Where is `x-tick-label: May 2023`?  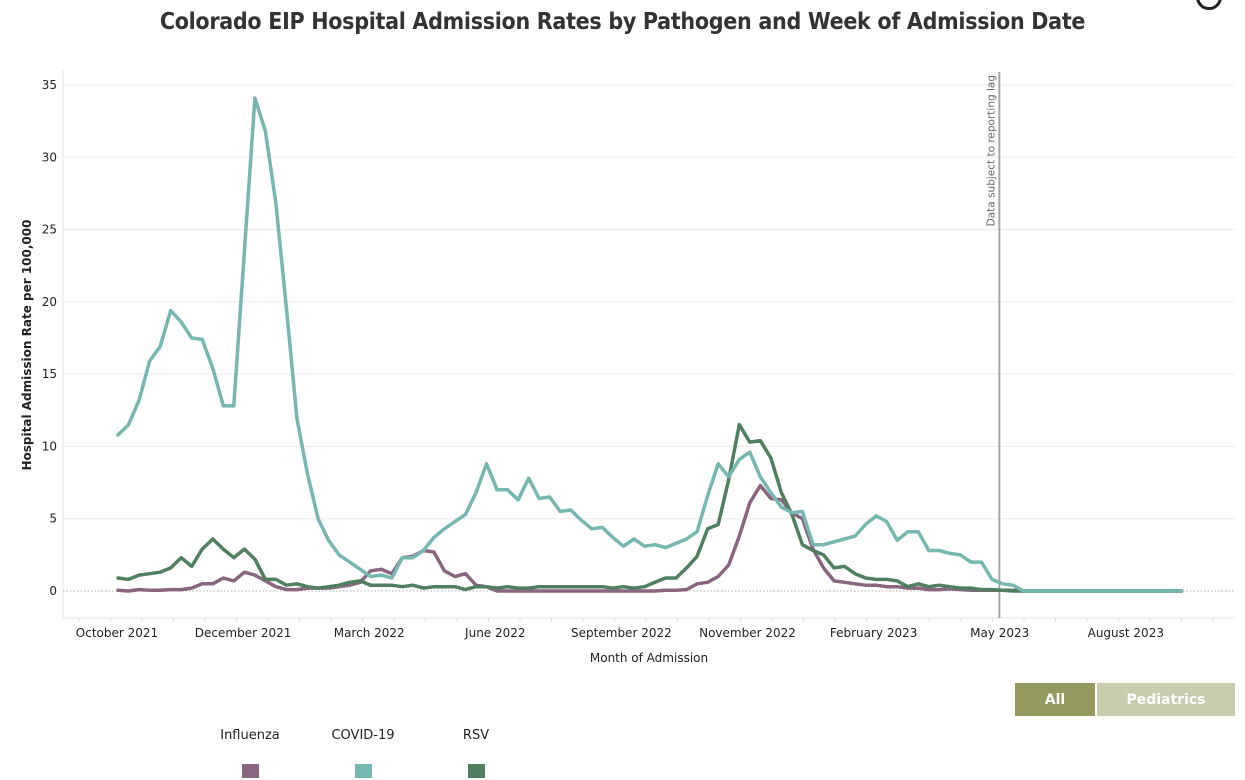
x-tick-label: May 2023 is located at coordinates (999, 633).